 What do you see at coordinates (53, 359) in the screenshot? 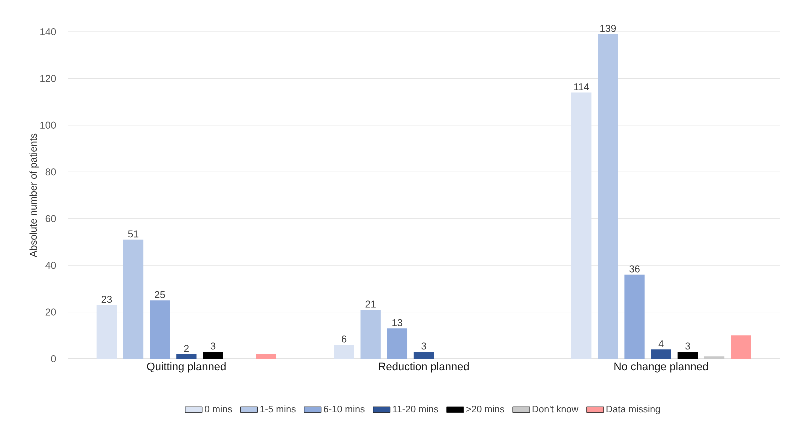
I see `y-tick-label: 0` at bounding box center [53, 359].